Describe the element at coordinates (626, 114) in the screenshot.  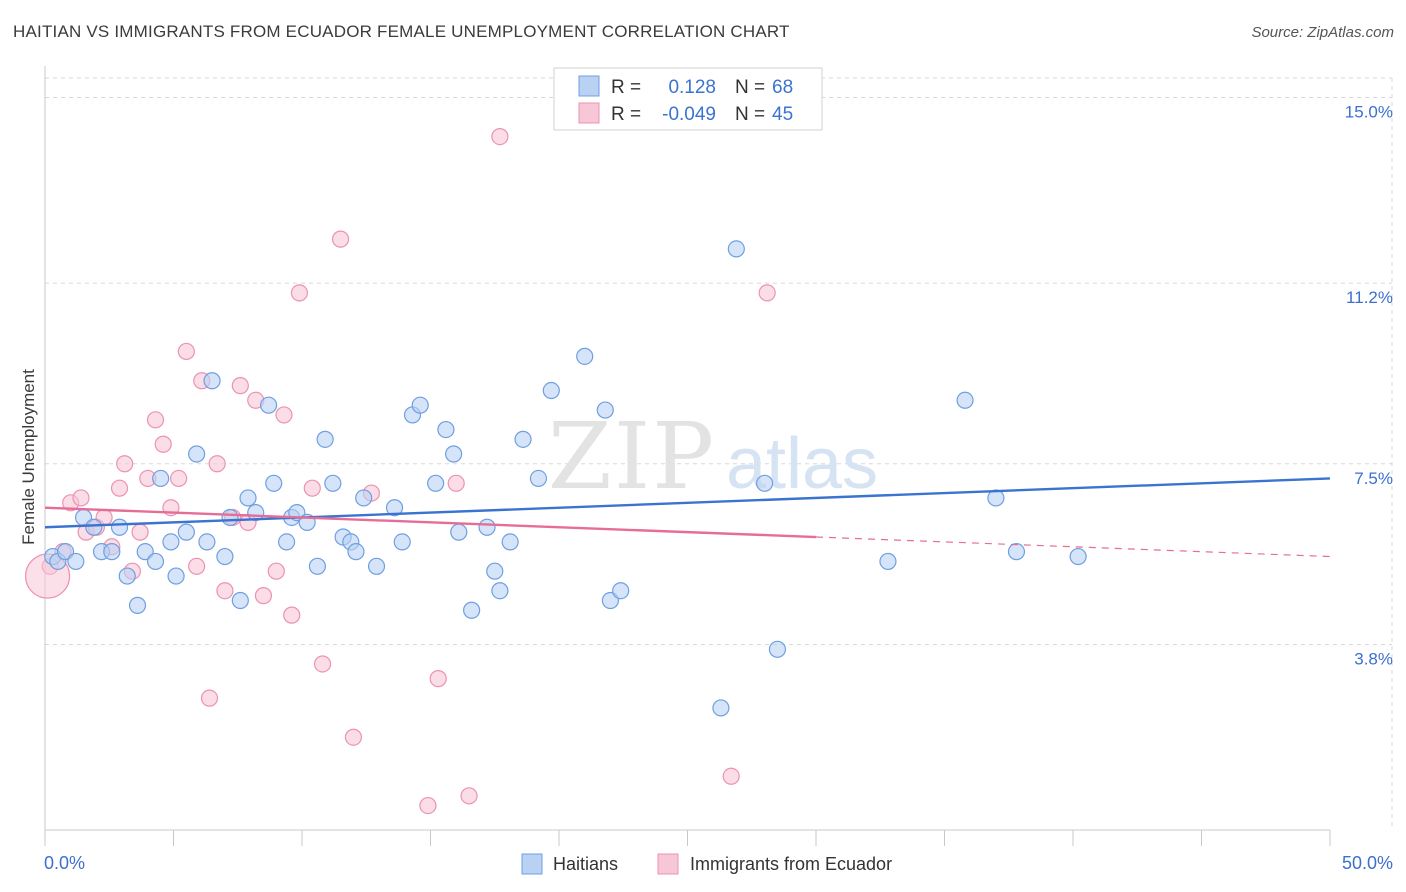
I see `legend-r-label-2: R =` at that location.